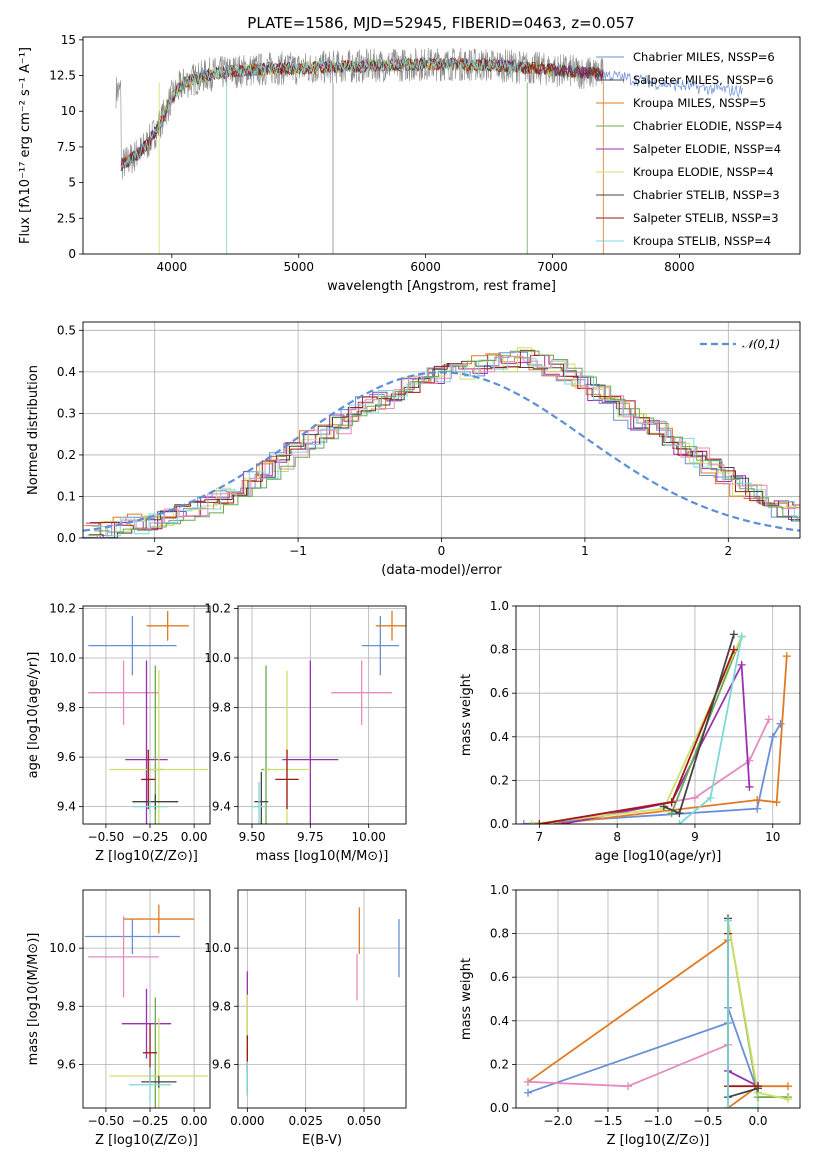 The height and width of the screenshot is (1170, 819). What do you see at coordinates (499, 650) in the screenshot?
I see `y-tick-label: 0.8` at bounding box center [499, 650].